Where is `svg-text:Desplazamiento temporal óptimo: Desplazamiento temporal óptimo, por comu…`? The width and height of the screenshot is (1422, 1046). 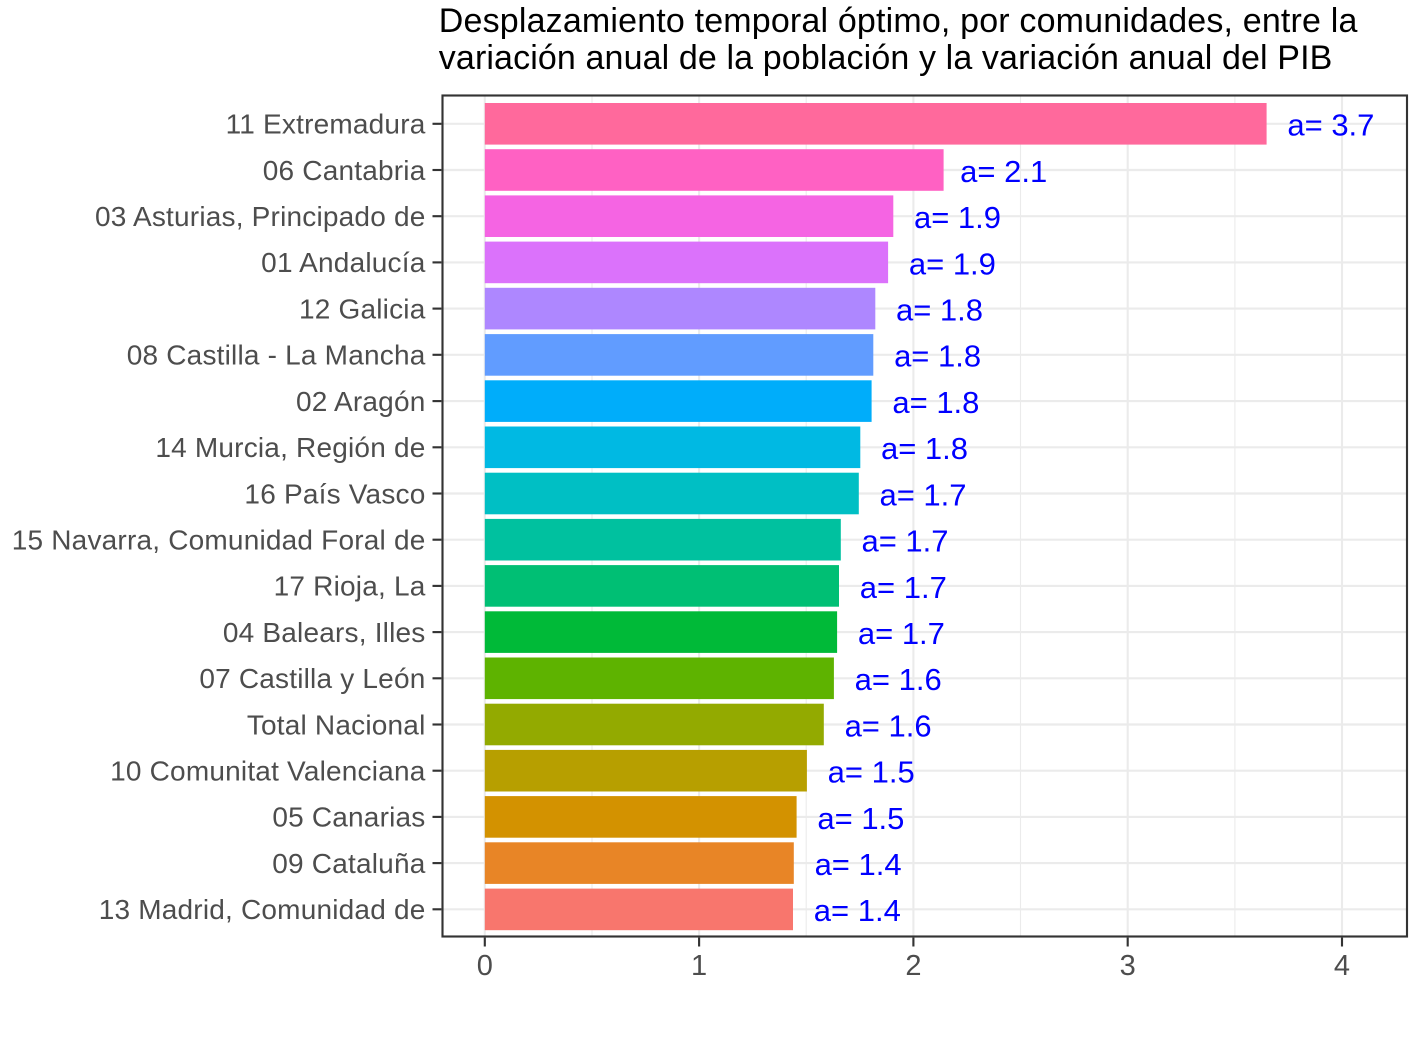
svg-text:Desplazamiento temporal óptimo: Desplazamiento temporal óptimo, por comu… is located at coordinates (898, 21).